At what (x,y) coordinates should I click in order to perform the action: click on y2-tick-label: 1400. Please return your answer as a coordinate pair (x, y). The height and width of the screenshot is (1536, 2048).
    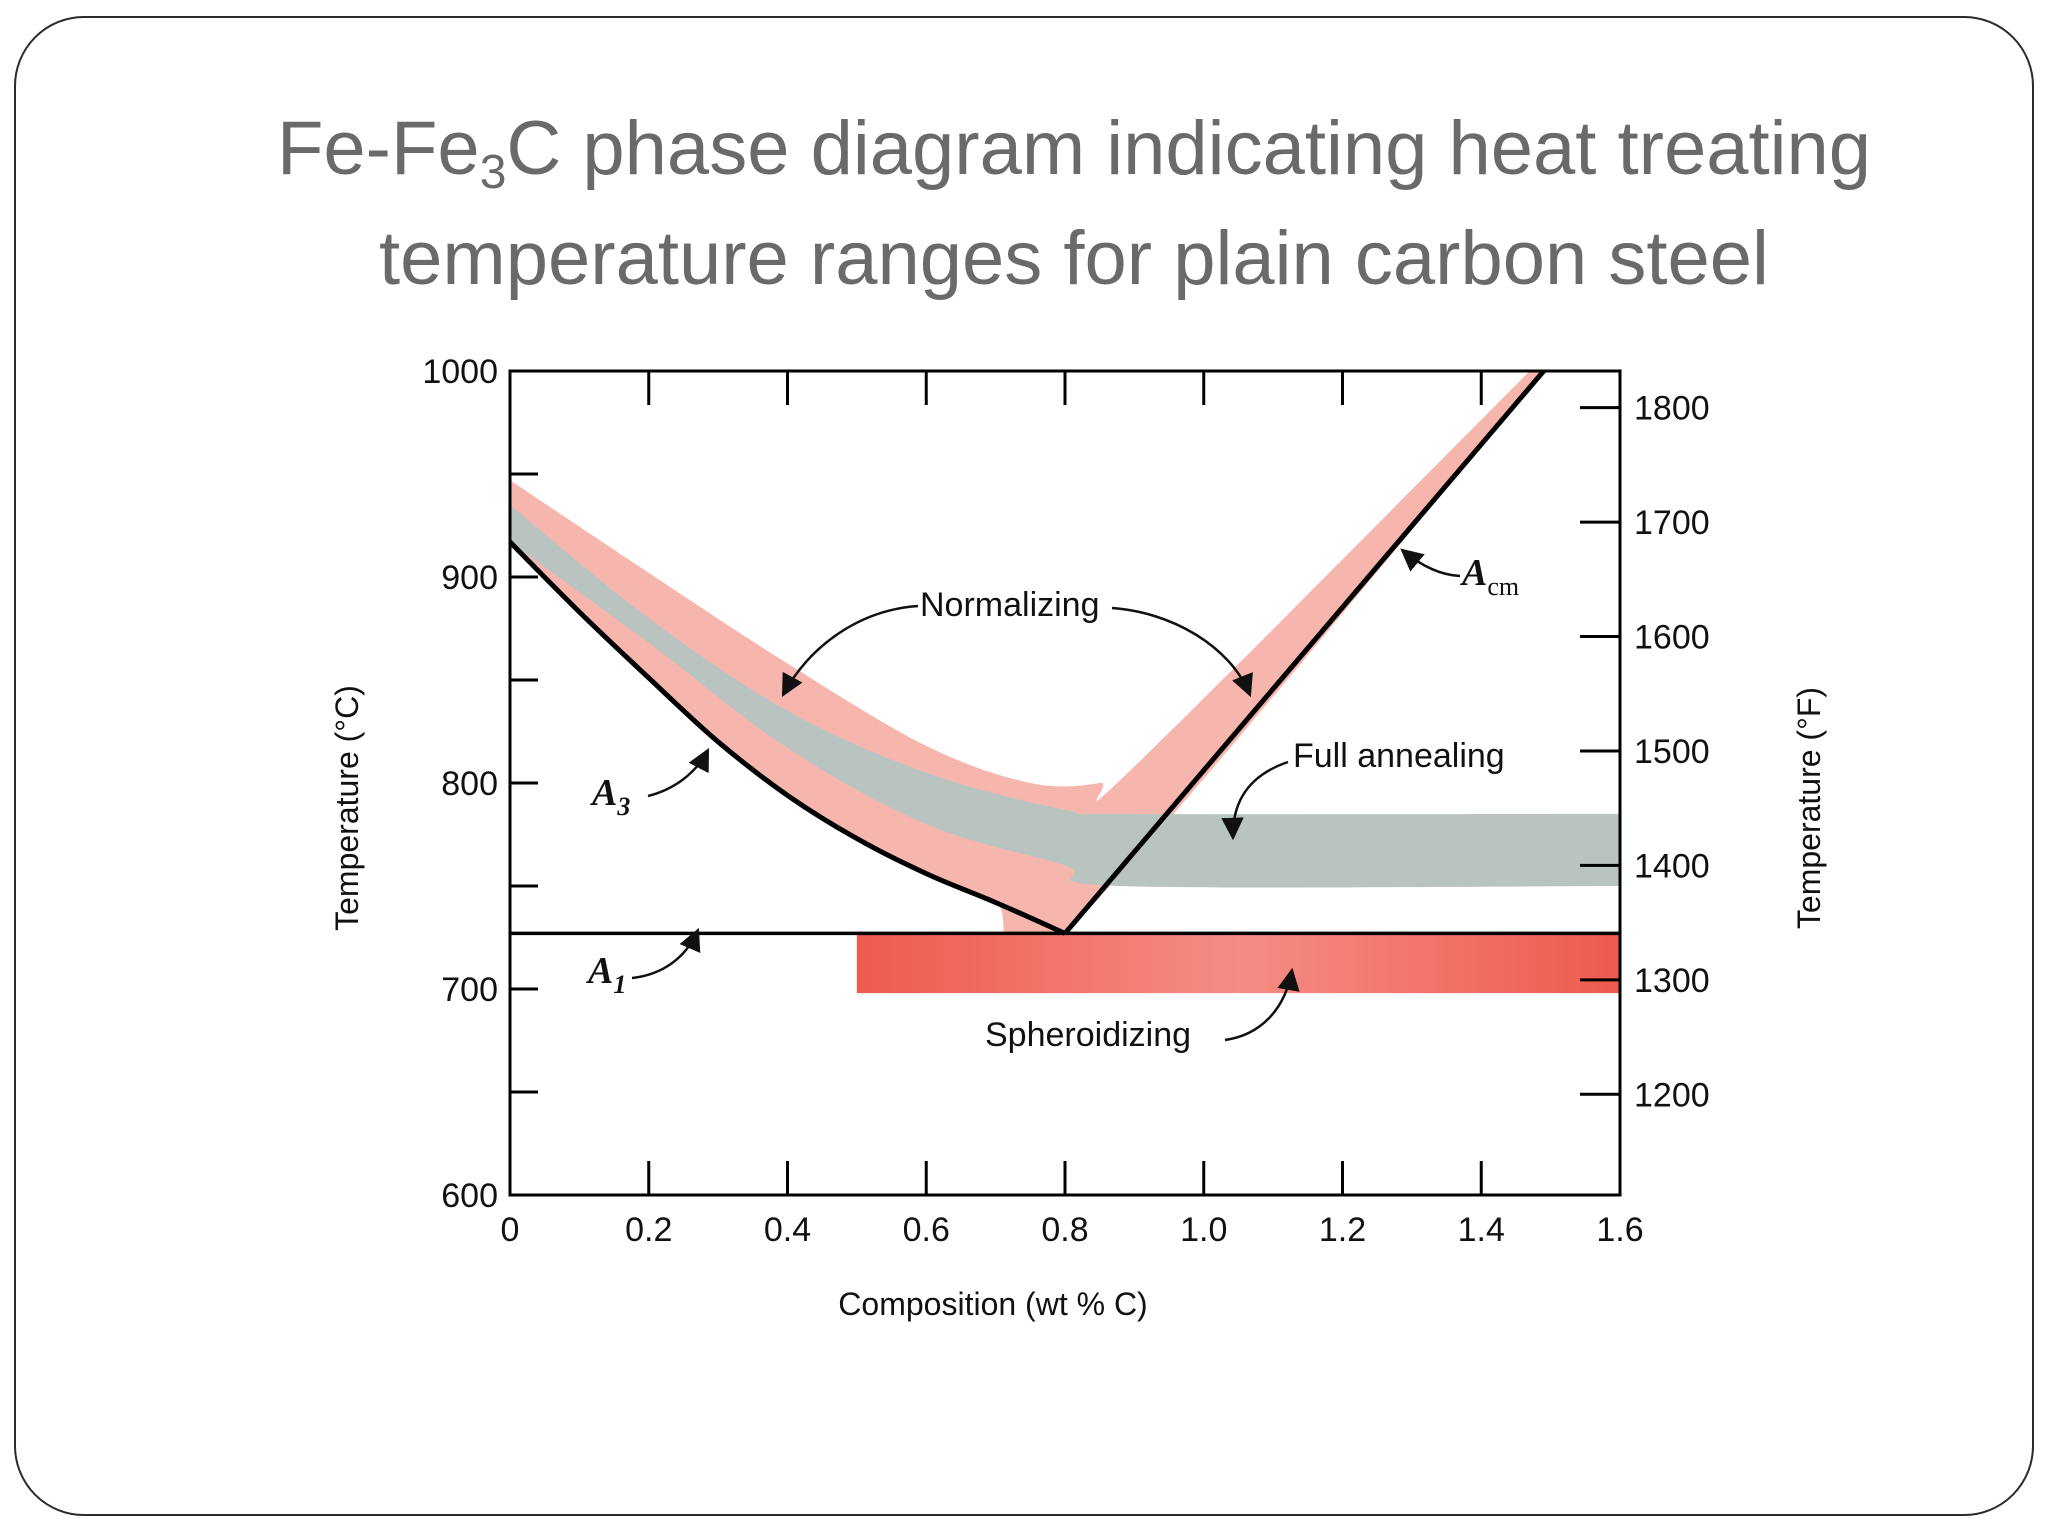
    Looking at the image, I should click on (1672, 866).